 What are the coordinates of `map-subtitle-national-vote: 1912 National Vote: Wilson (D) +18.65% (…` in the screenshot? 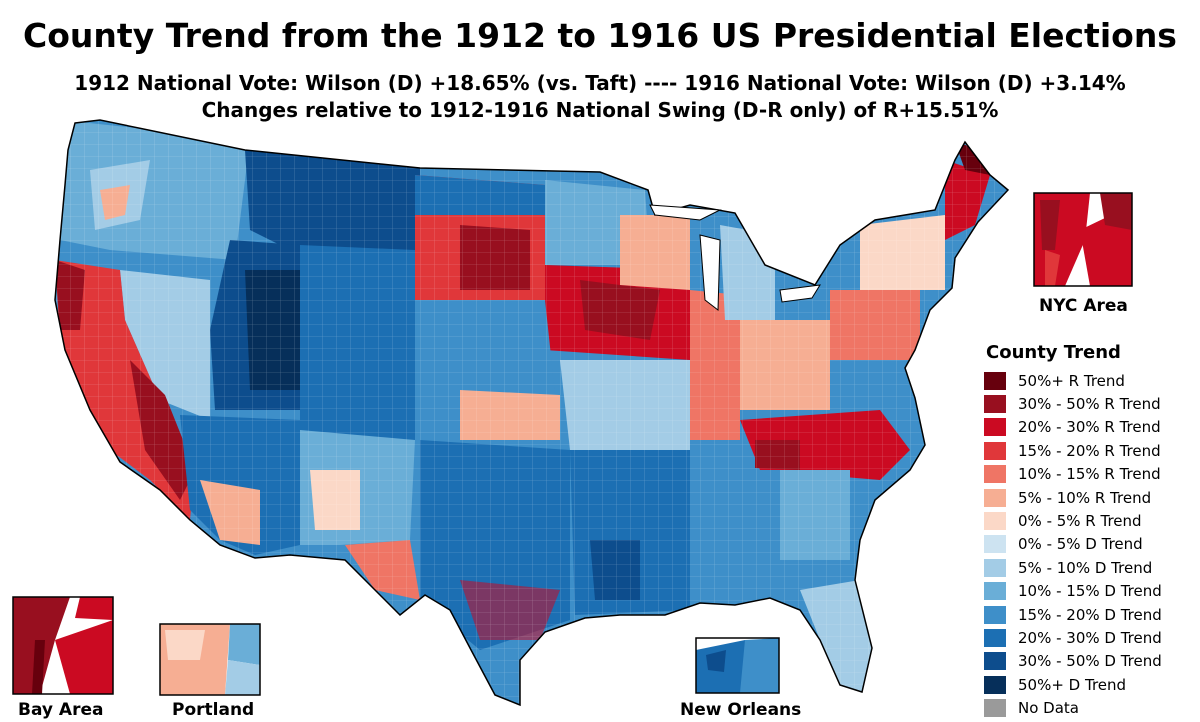 It's located at (600, 83).